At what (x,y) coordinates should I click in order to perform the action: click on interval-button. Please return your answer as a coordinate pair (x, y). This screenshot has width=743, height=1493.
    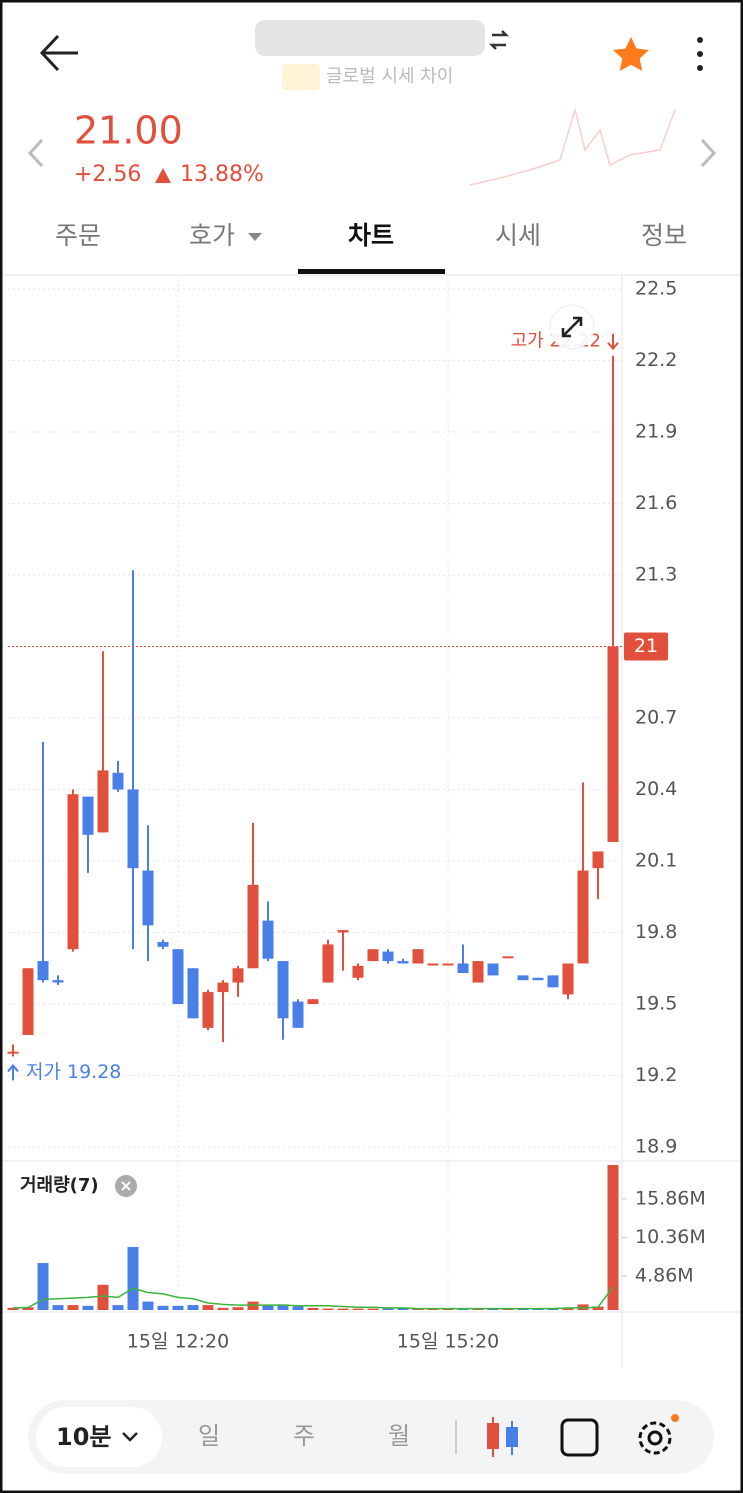
    Looking at the image, I should click on (99, 1437).